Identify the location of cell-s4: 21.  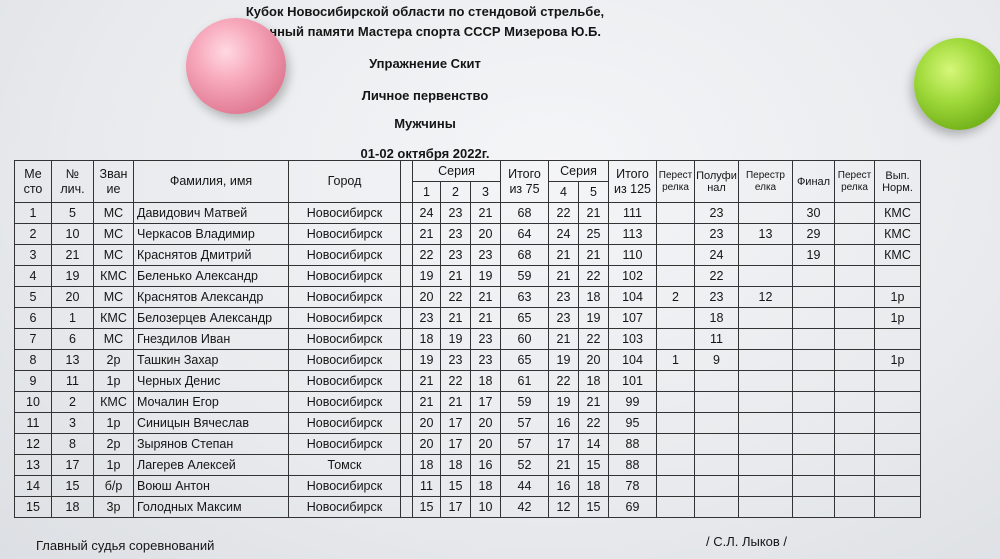
(563, 255).